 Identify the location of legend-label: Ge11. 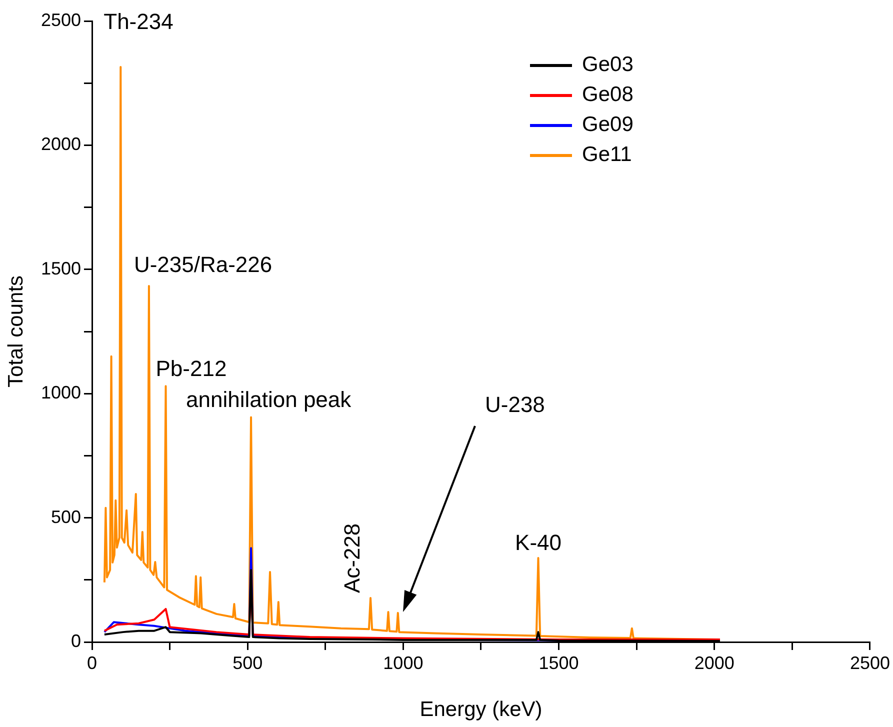
(607, 155).